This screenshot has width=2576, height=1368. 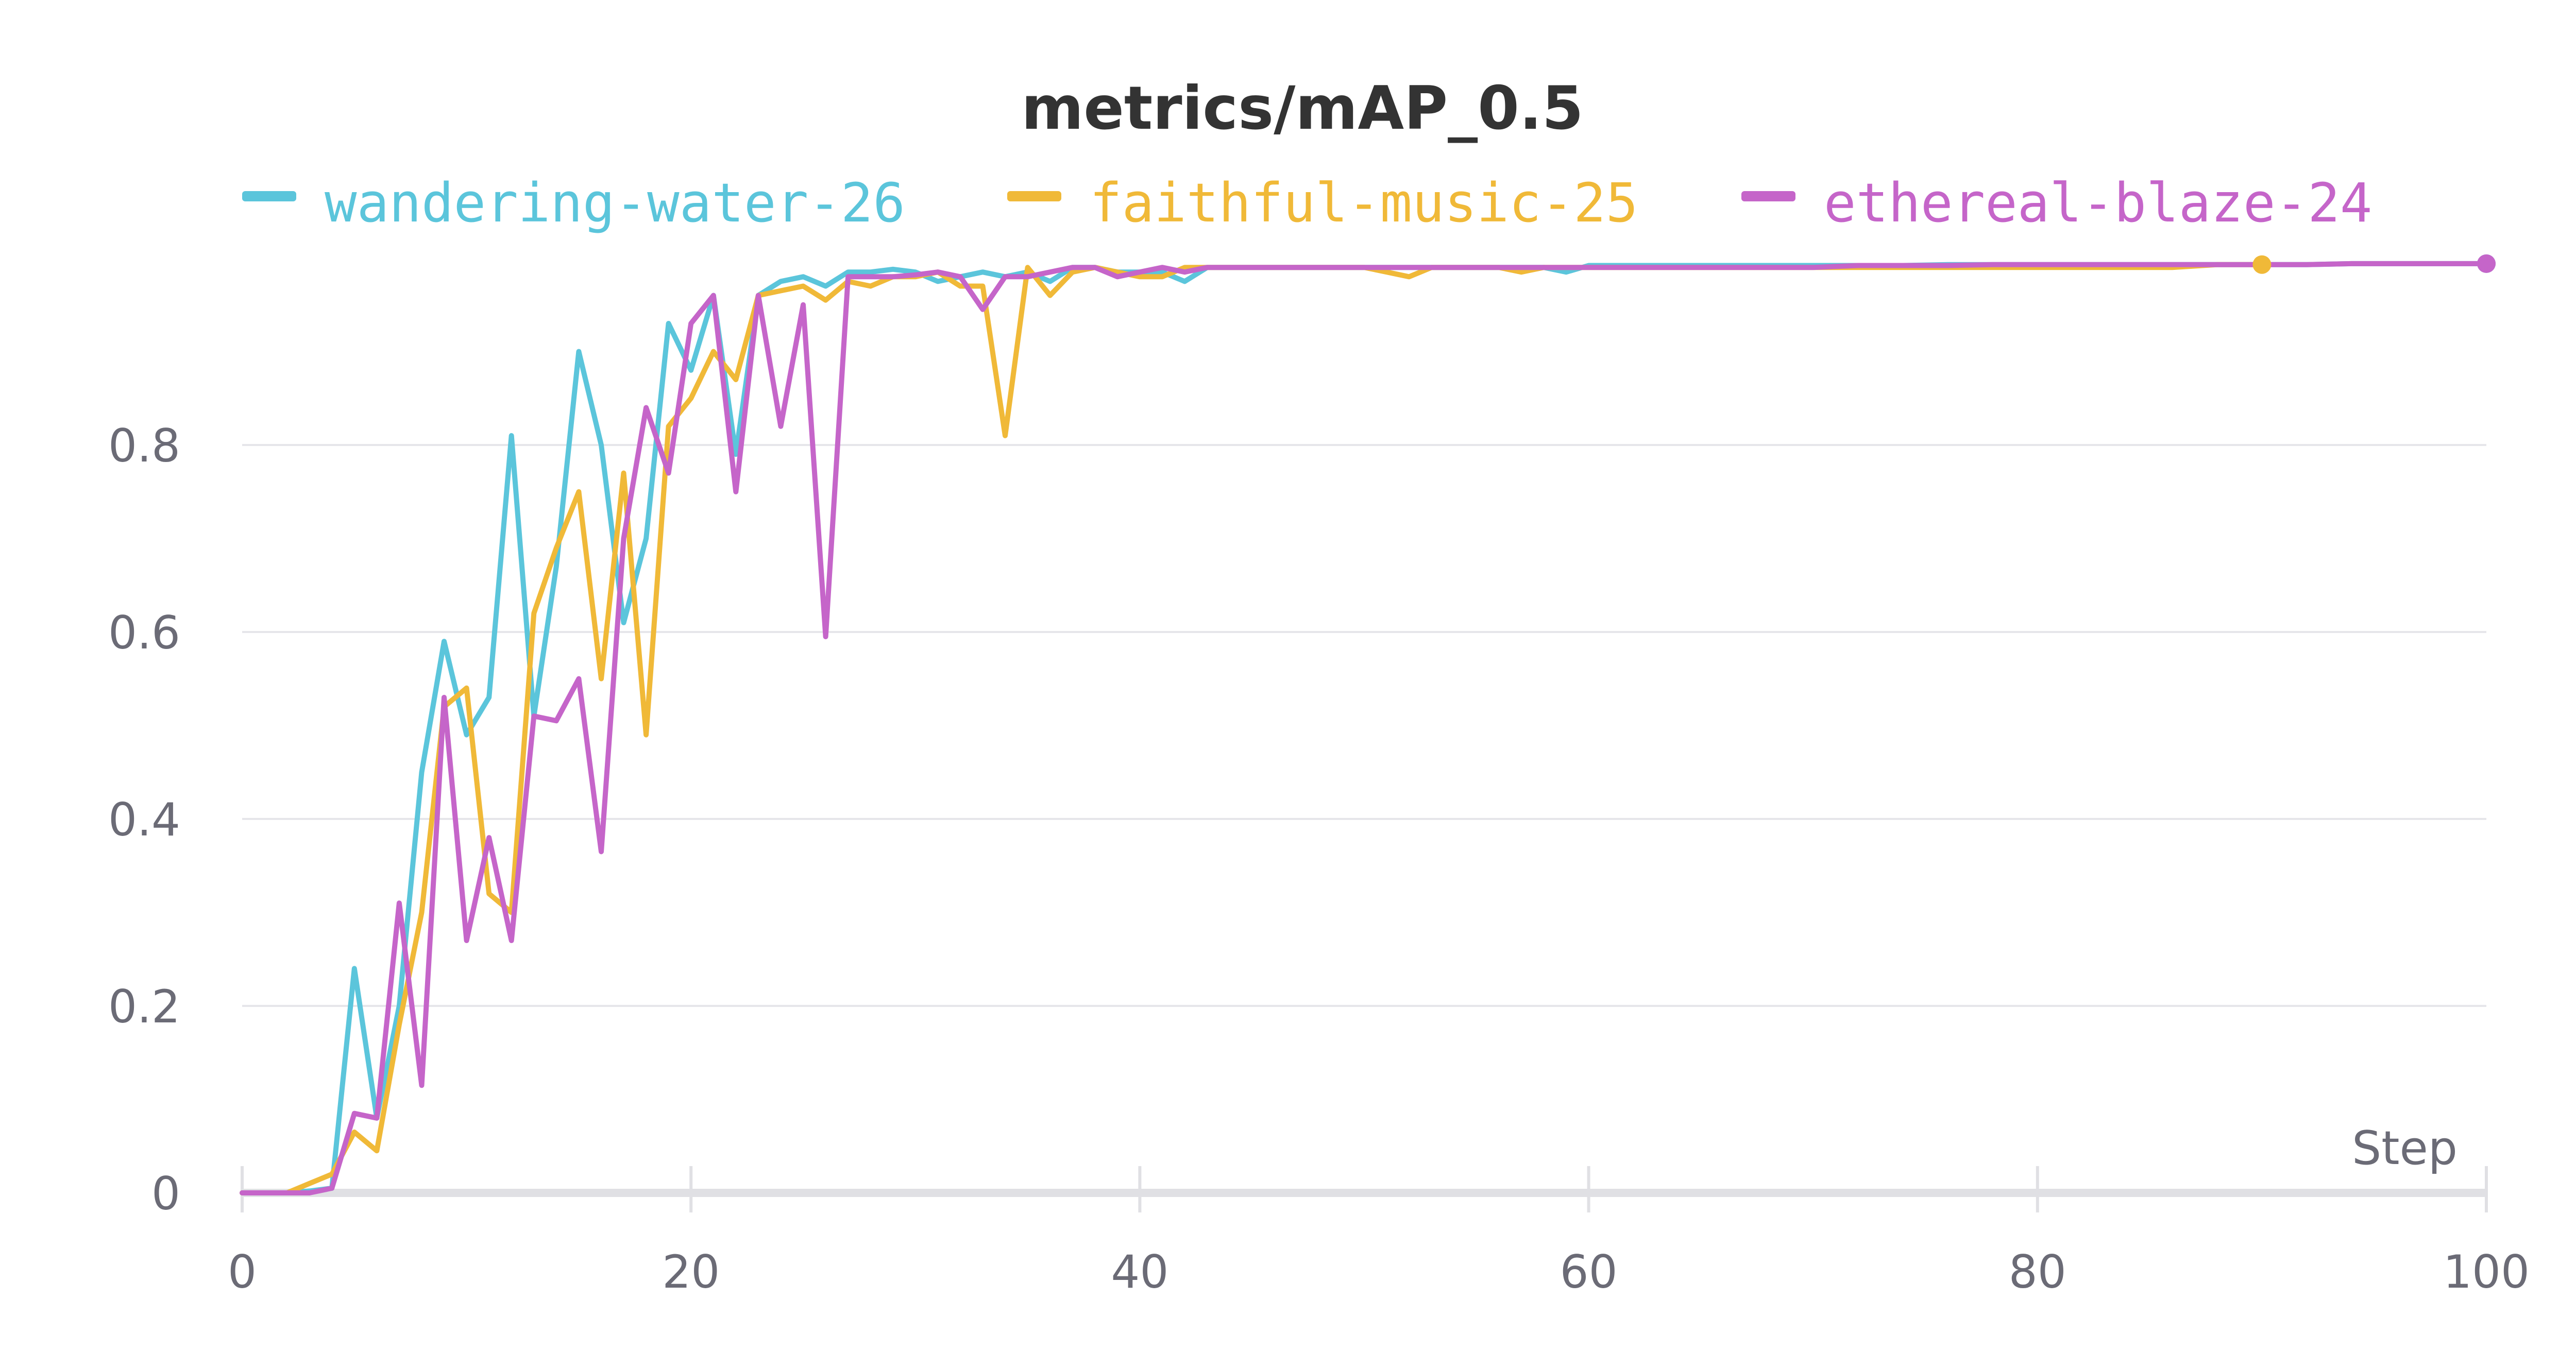 What do you see at coordinates (2405, 1148) in the screenshot?
I see `x-axis-label: Step` at bounding box center [2405, 1148].